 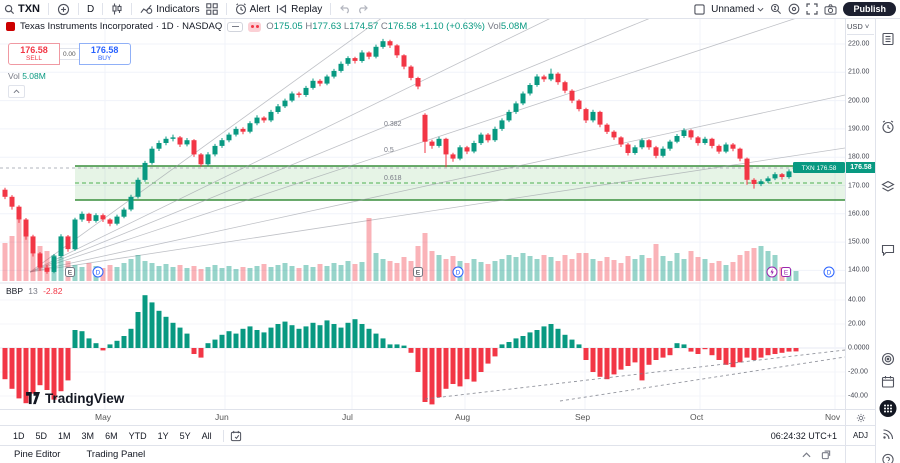 I want to click on legend-collapse-button, so click(x=16, y=91).